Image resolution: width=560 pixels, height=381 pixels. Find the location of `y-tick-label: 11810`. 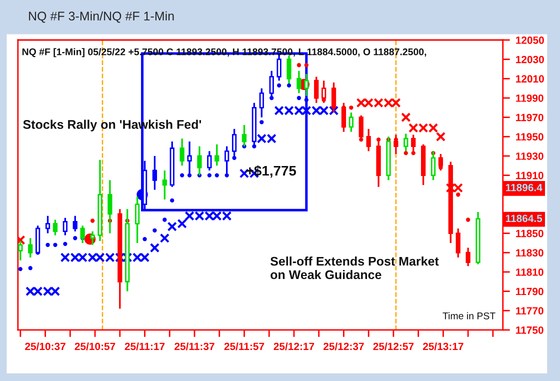

y-tick-label: 11810 is located at coordinates (530, 272).